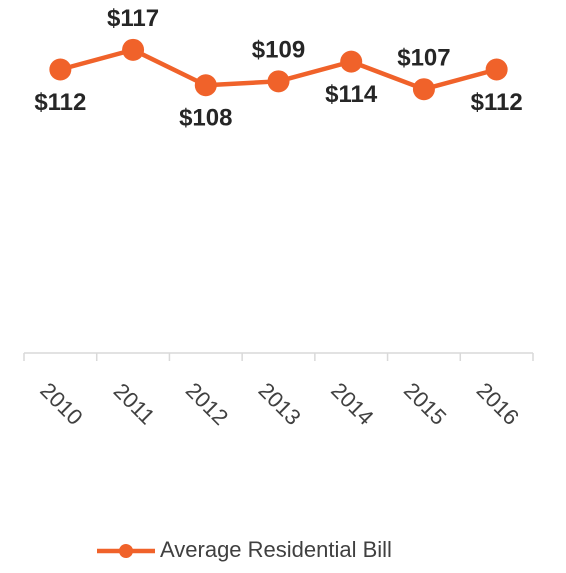  I want to click on x-tick-label: 2016, so click(498, 404).